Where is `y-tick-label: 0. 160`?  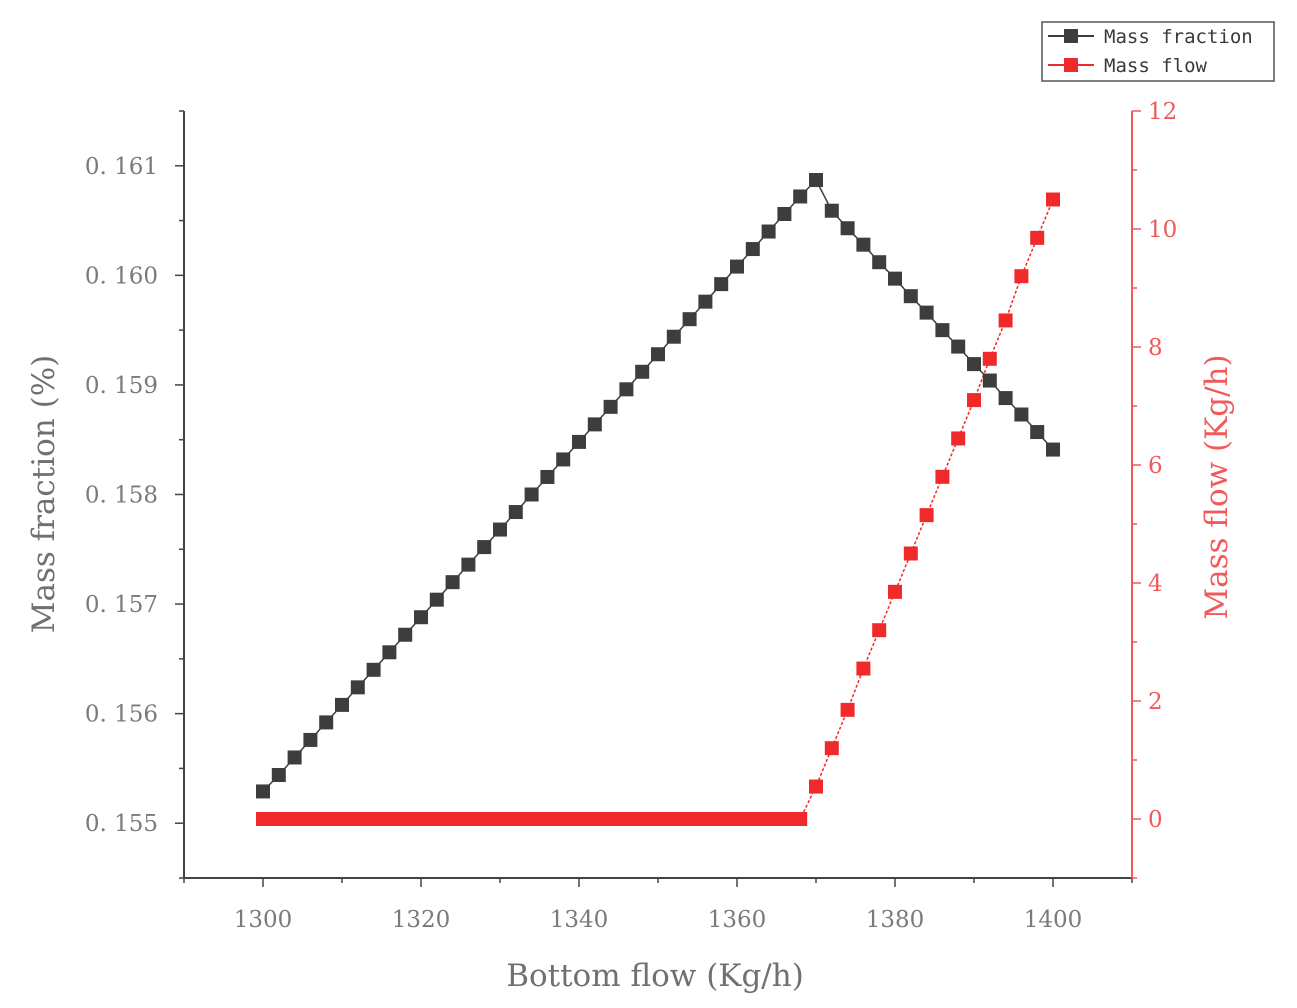
y-tick-label: 0. 160 is located at coordinates (121, 276).